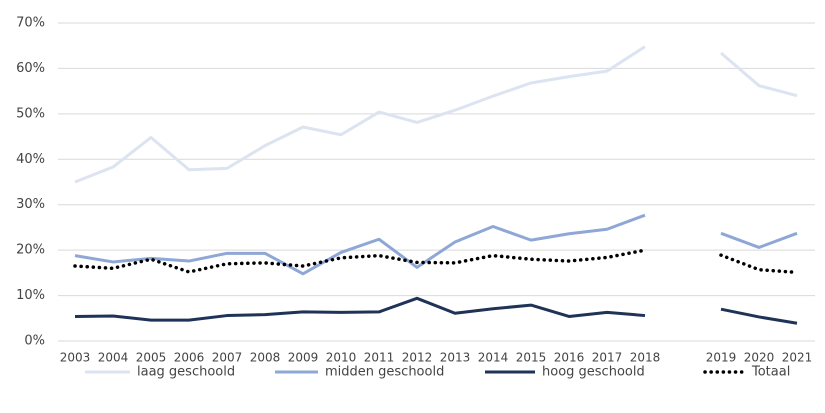 The image size is (825, 413). I want to click on x-tick-label: 2010, so click(341, 358).